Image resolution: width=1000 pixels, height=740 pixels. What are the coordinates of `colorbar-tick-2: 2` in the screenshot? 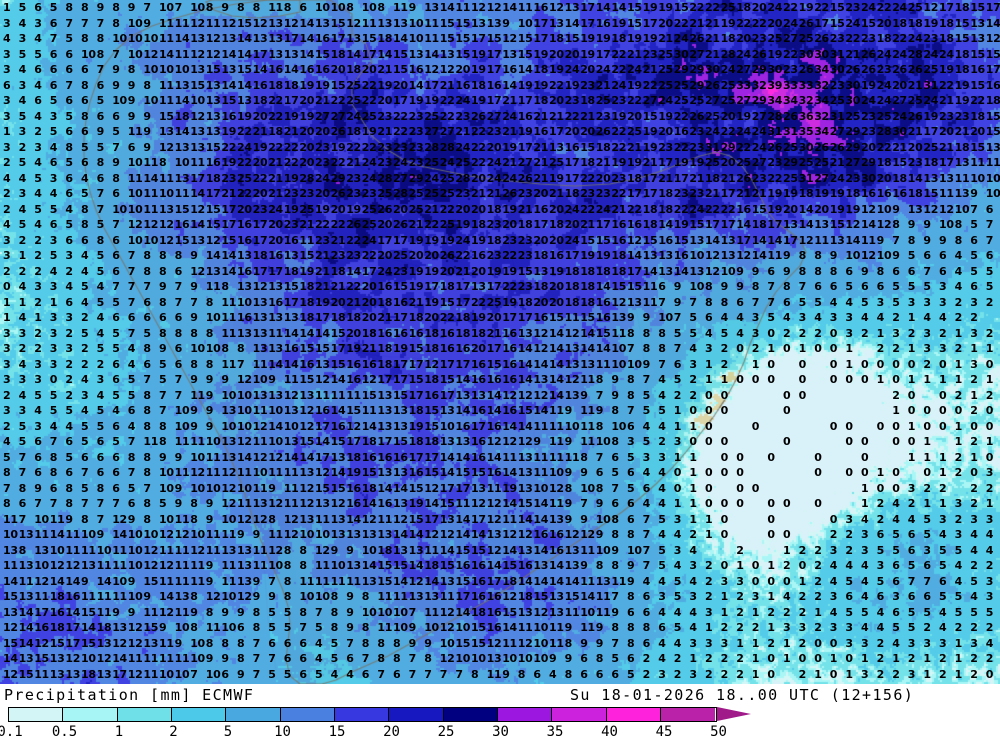 It's located at (173, 732).